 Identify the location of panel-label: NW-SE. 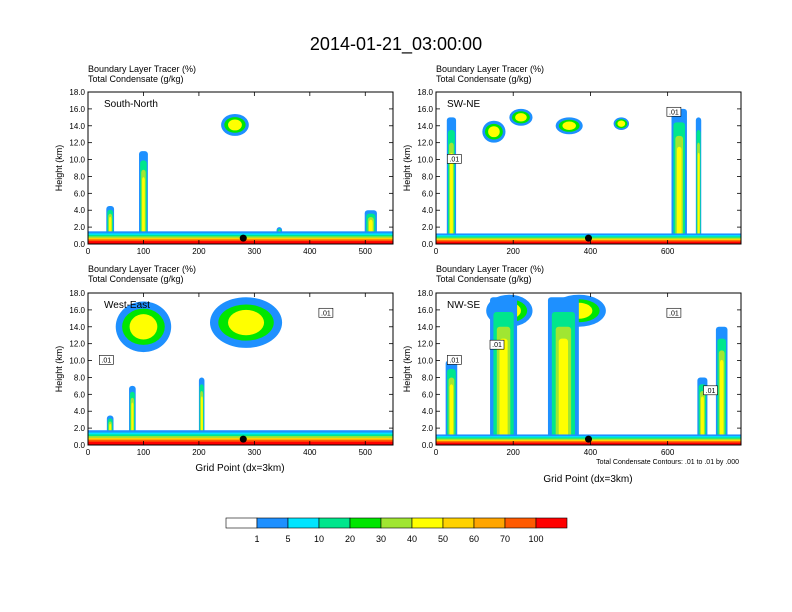
(463, 305).